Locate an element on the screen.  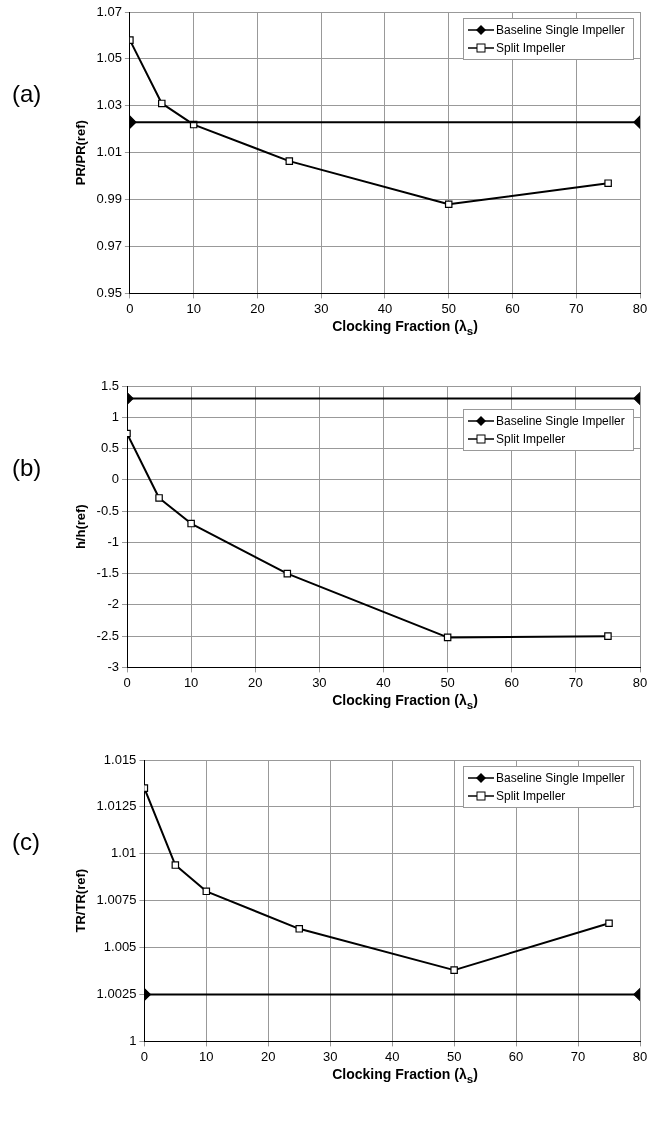
y-tick-label: 0.99 is located at coordinates (109, 199).